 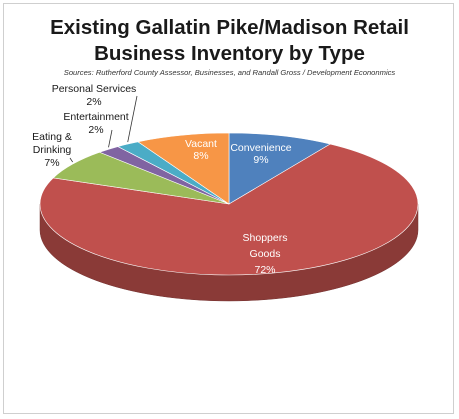 What do you see at coordinates (201, 150) in the screenshot?
I see `pie-label-vacant: Vacant 8%` at bounding box center [201, 150].